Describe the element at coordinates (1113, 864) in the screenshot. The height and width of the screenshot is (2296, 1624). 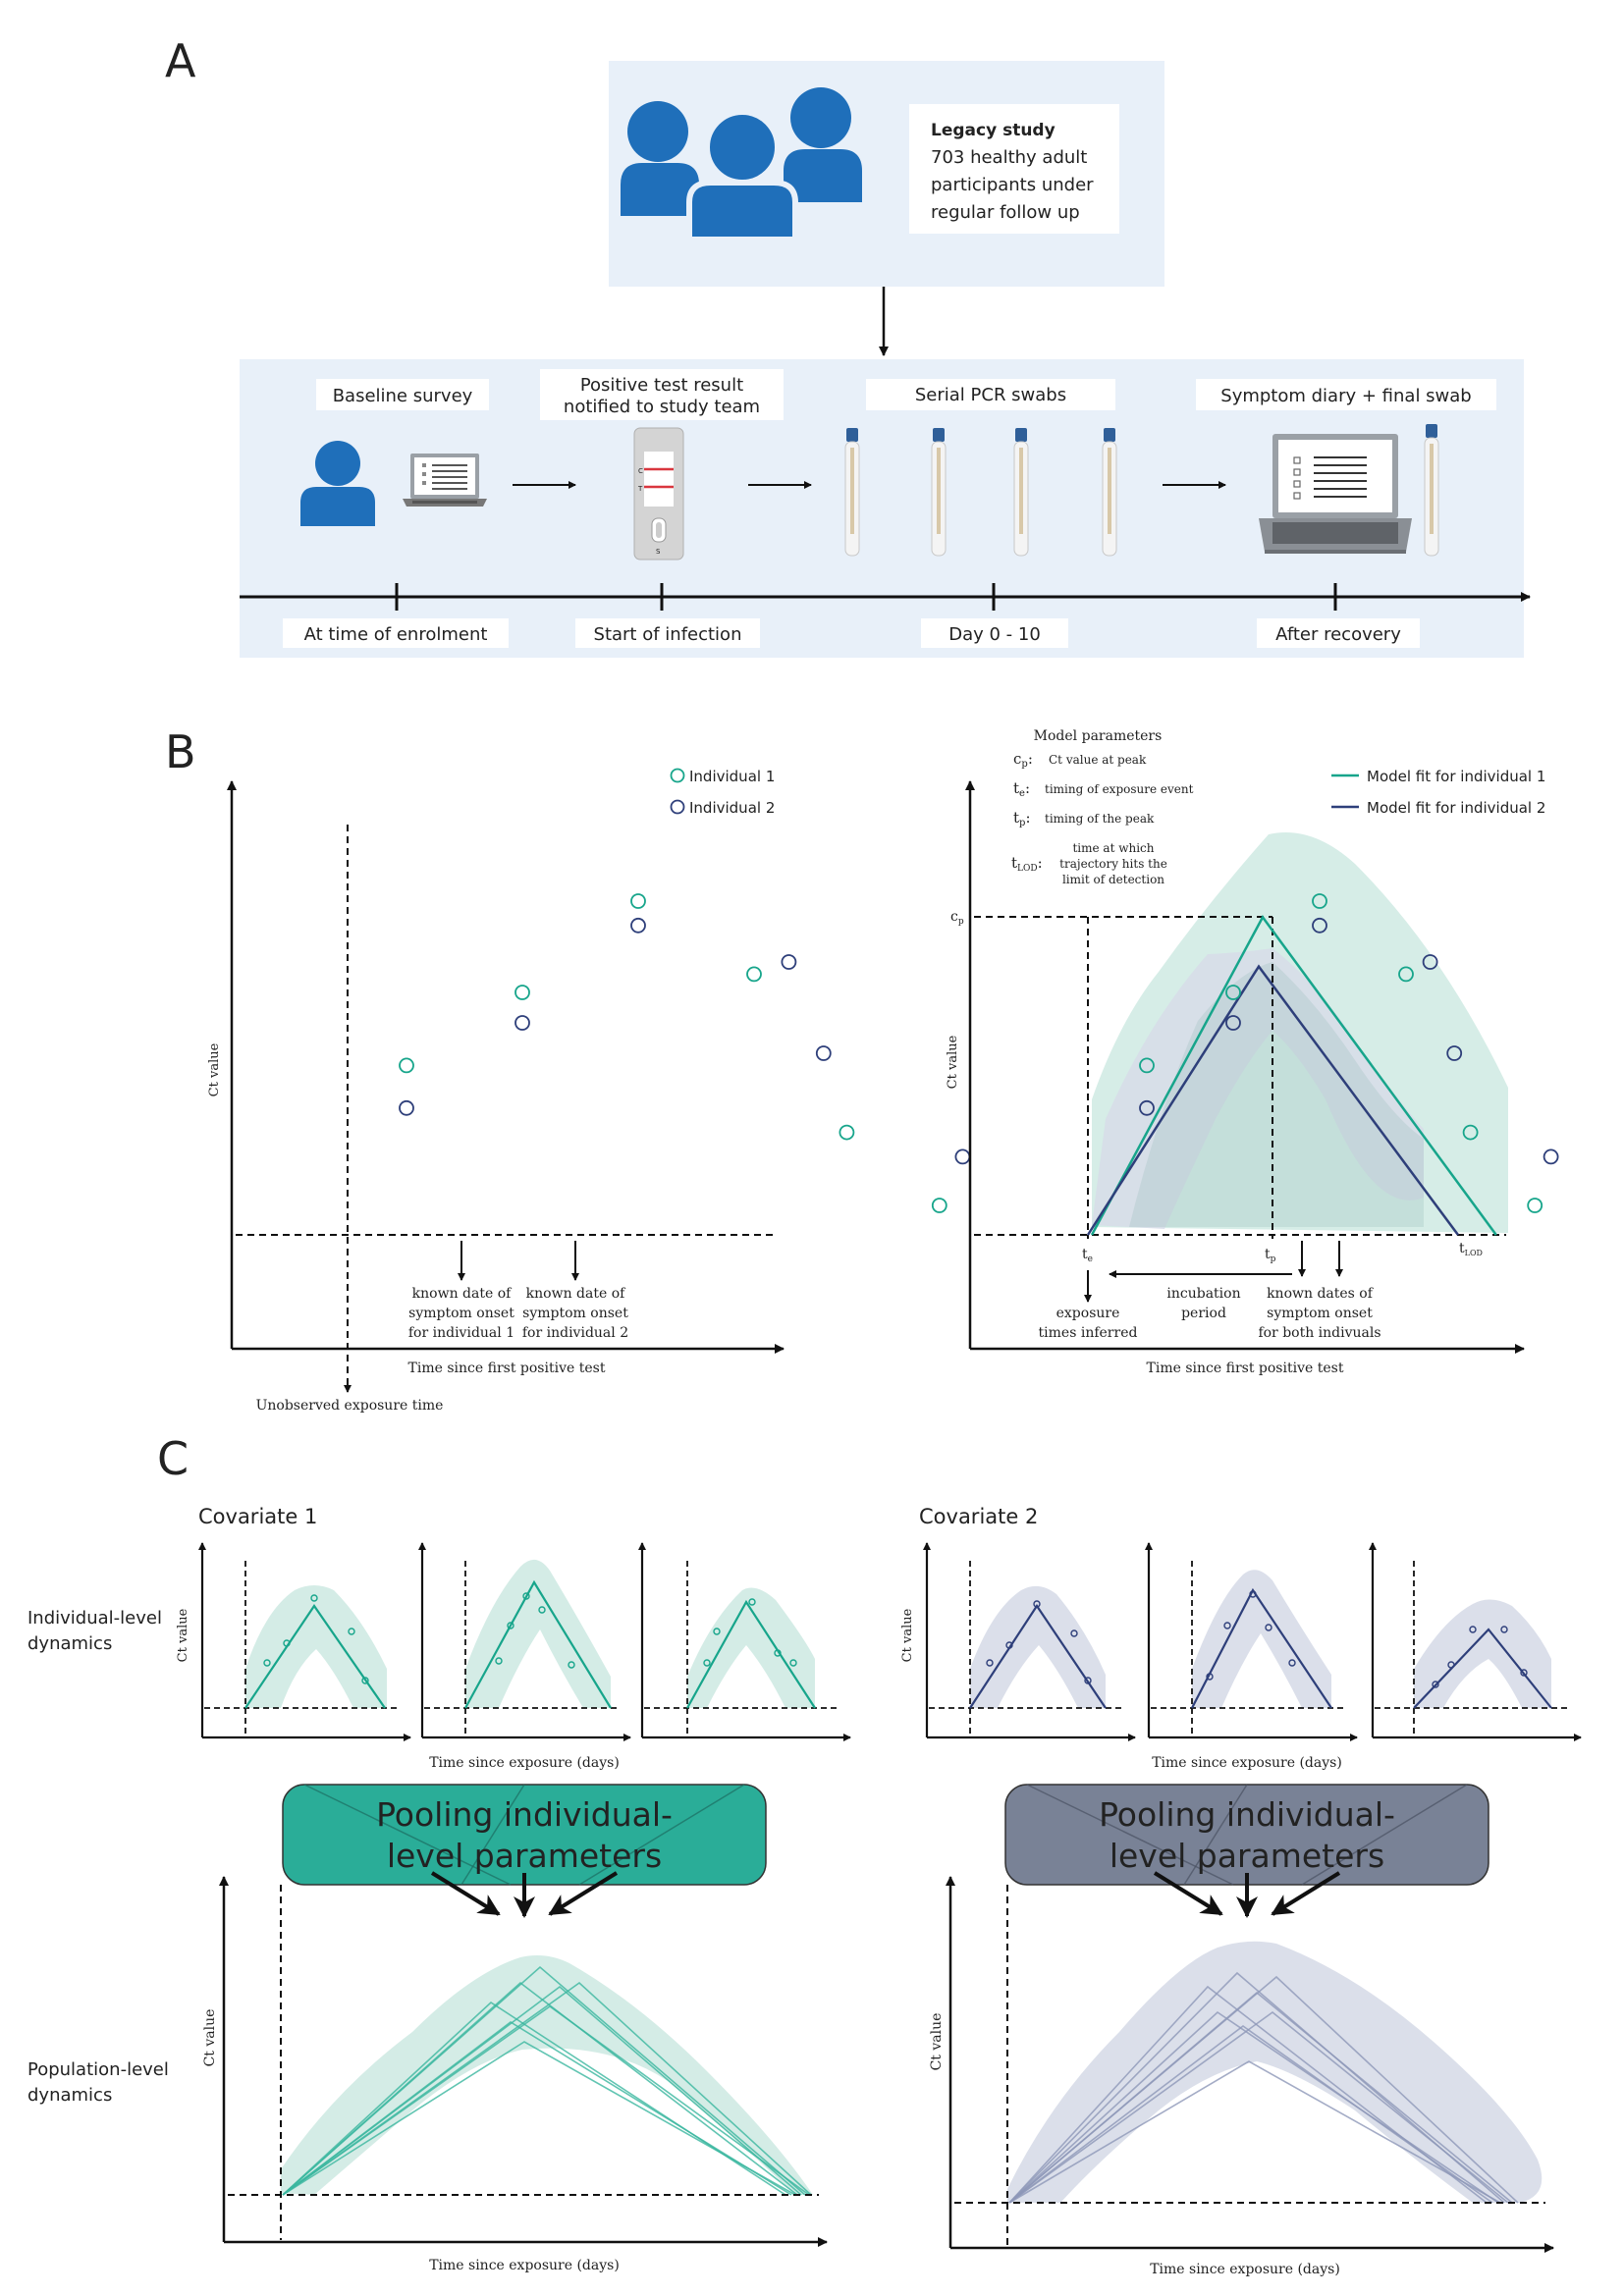
I see `param-tlod-desc-2: trajectory hits the` at that location.